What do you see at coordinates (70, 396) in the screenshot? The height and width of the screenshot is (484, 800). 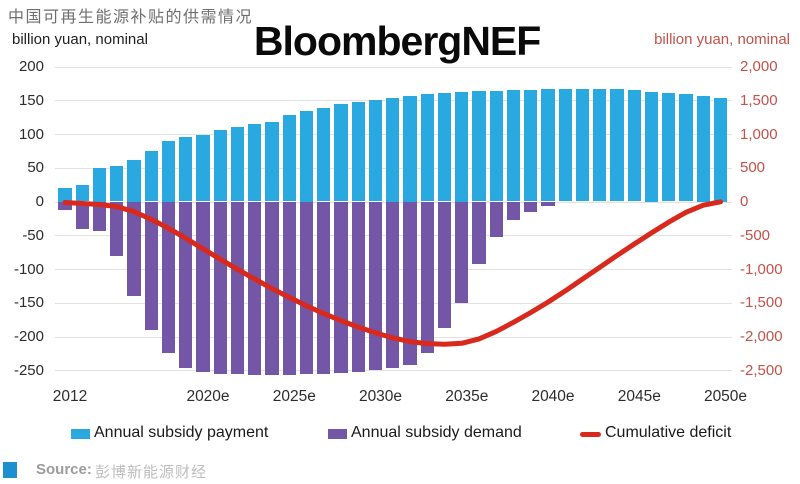 I see `x-axis-tick: 2012` at bounding box center [70, 396].